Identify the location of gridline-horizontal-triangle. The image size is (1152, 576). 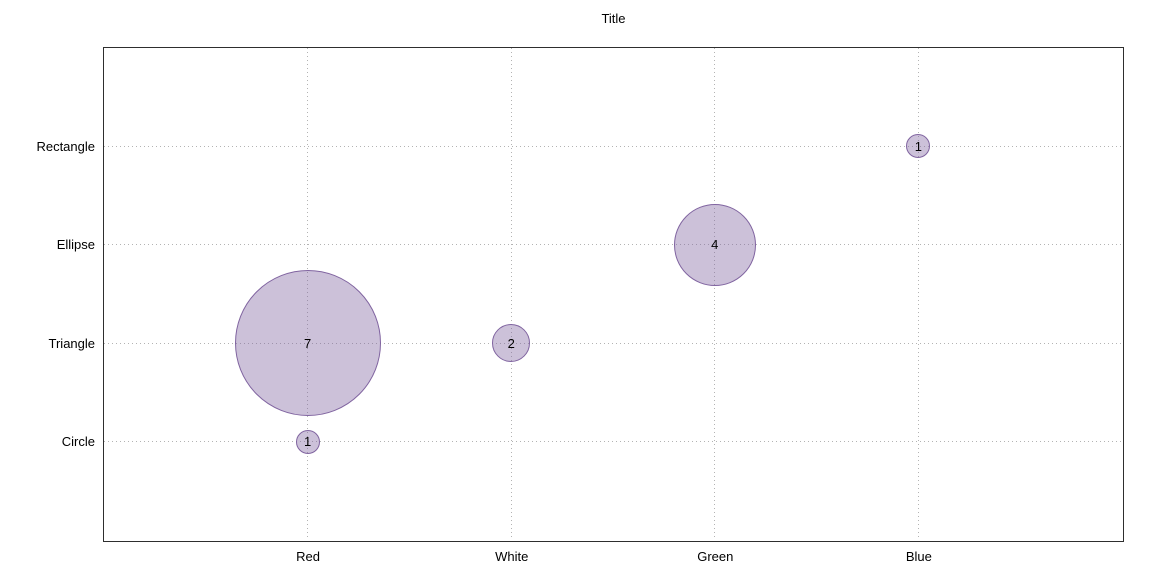
(613, 343).